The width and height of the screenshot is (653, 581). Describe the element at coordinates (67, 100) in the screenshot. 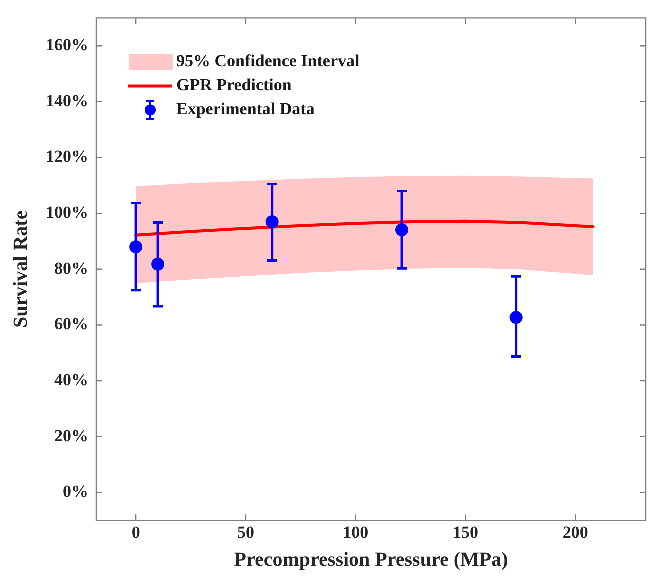

I see `y-tick-label: 140%` at that location.